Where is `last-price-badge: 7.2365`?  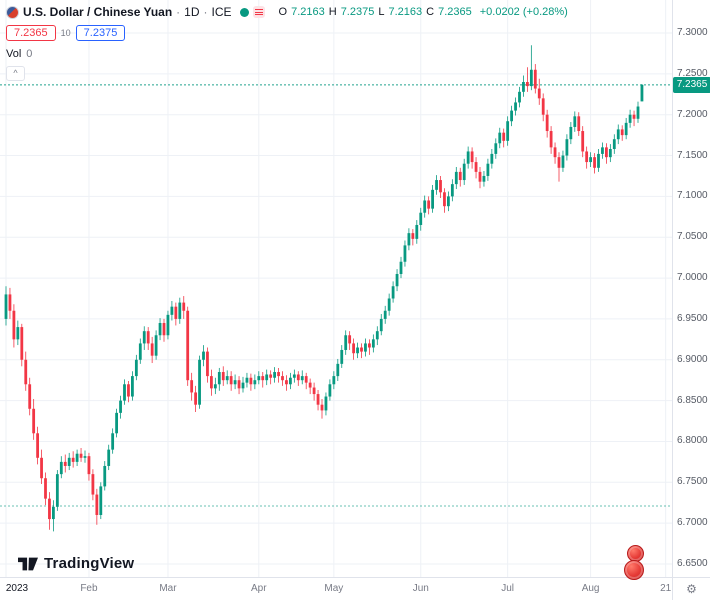
last-price-badge: 7.2365 is located at coordinates (691, 84).